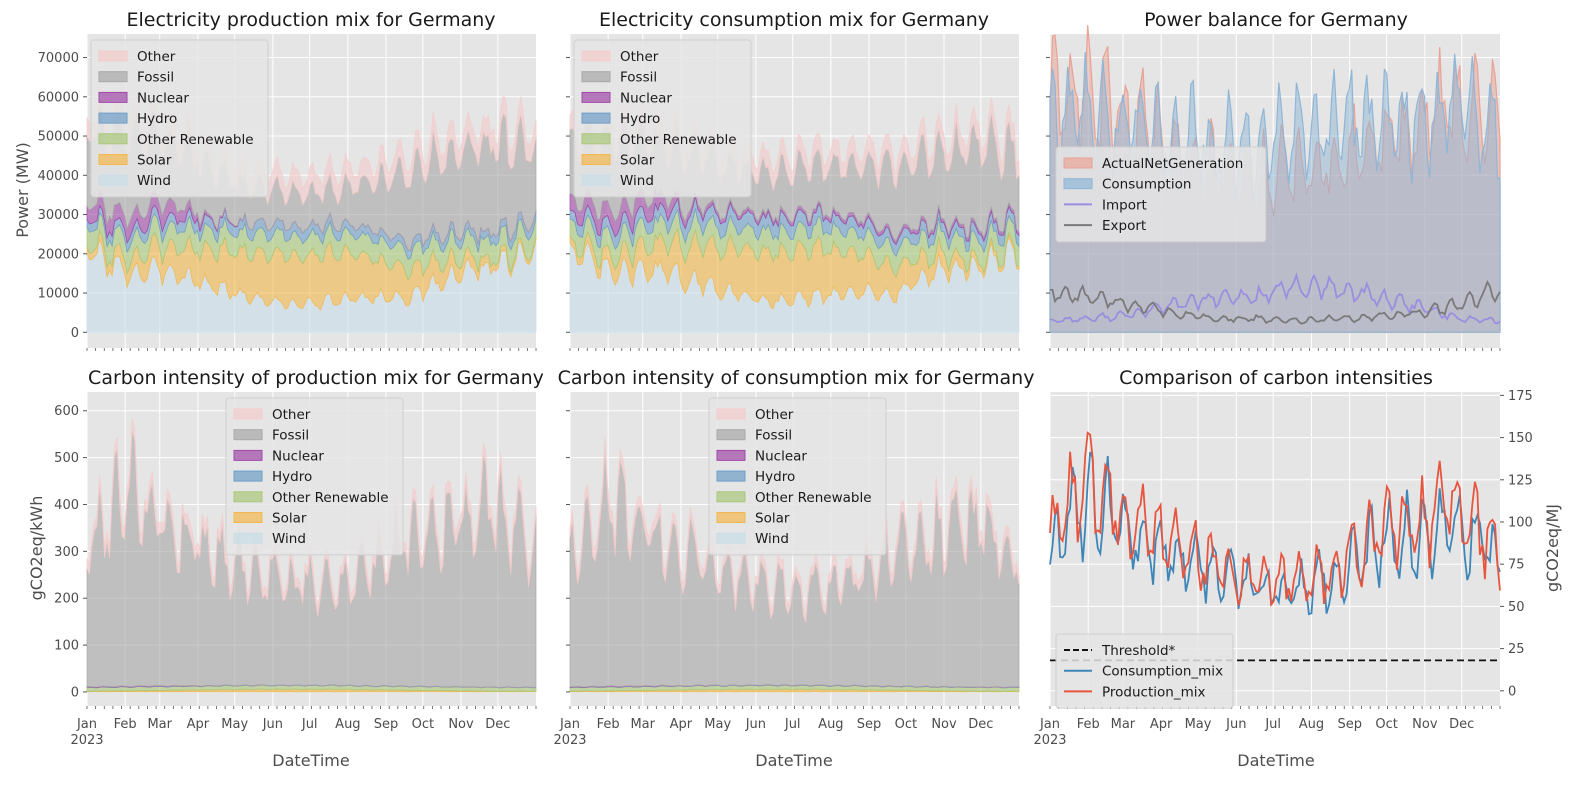 The width and height of the screenshot is (1589, 790). What do you see at coordinates (70, 552) in the screenshot?
I see `y-ticks: 0 100 200 300 400 500 600` at bounding box center [70, 552].